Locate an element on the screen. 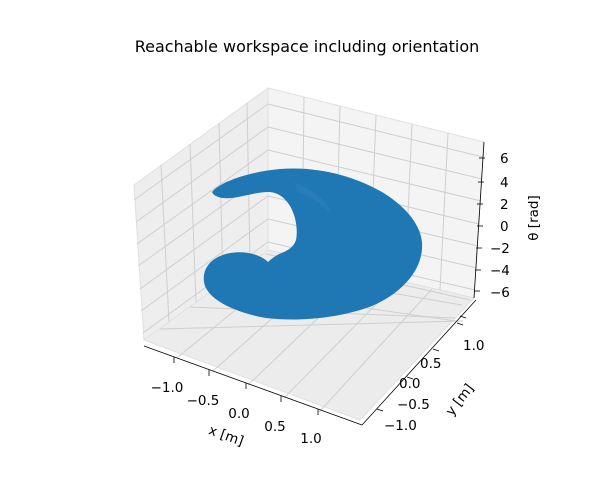 The height and width of the screenshot is (500, 600). y-axis-ticks is located at coordinates (421, 363).